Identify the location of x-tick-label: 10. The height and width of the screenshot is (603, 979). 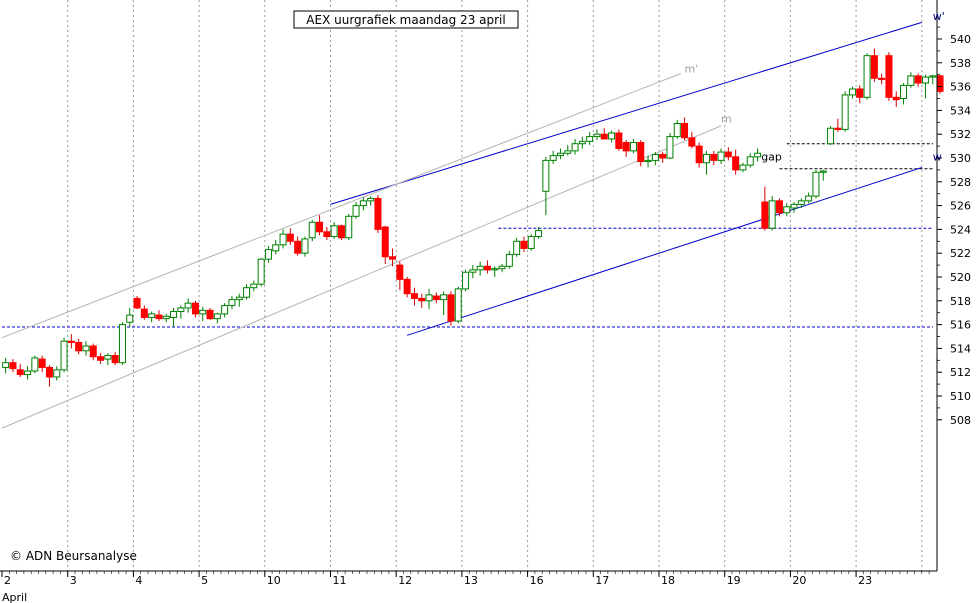
(274, 580).